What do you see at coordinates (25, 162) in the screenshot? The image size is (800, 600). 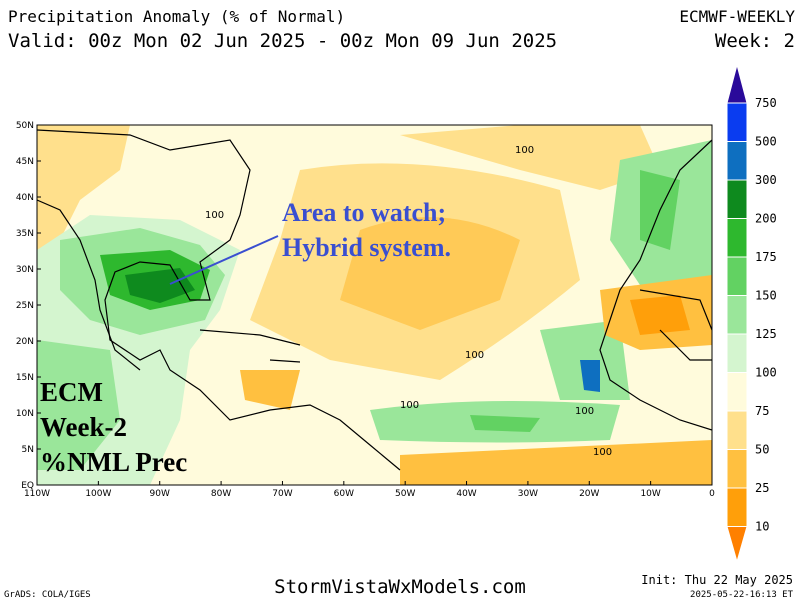 I see `lat-label: 45N` at bounding box center [25, 162].